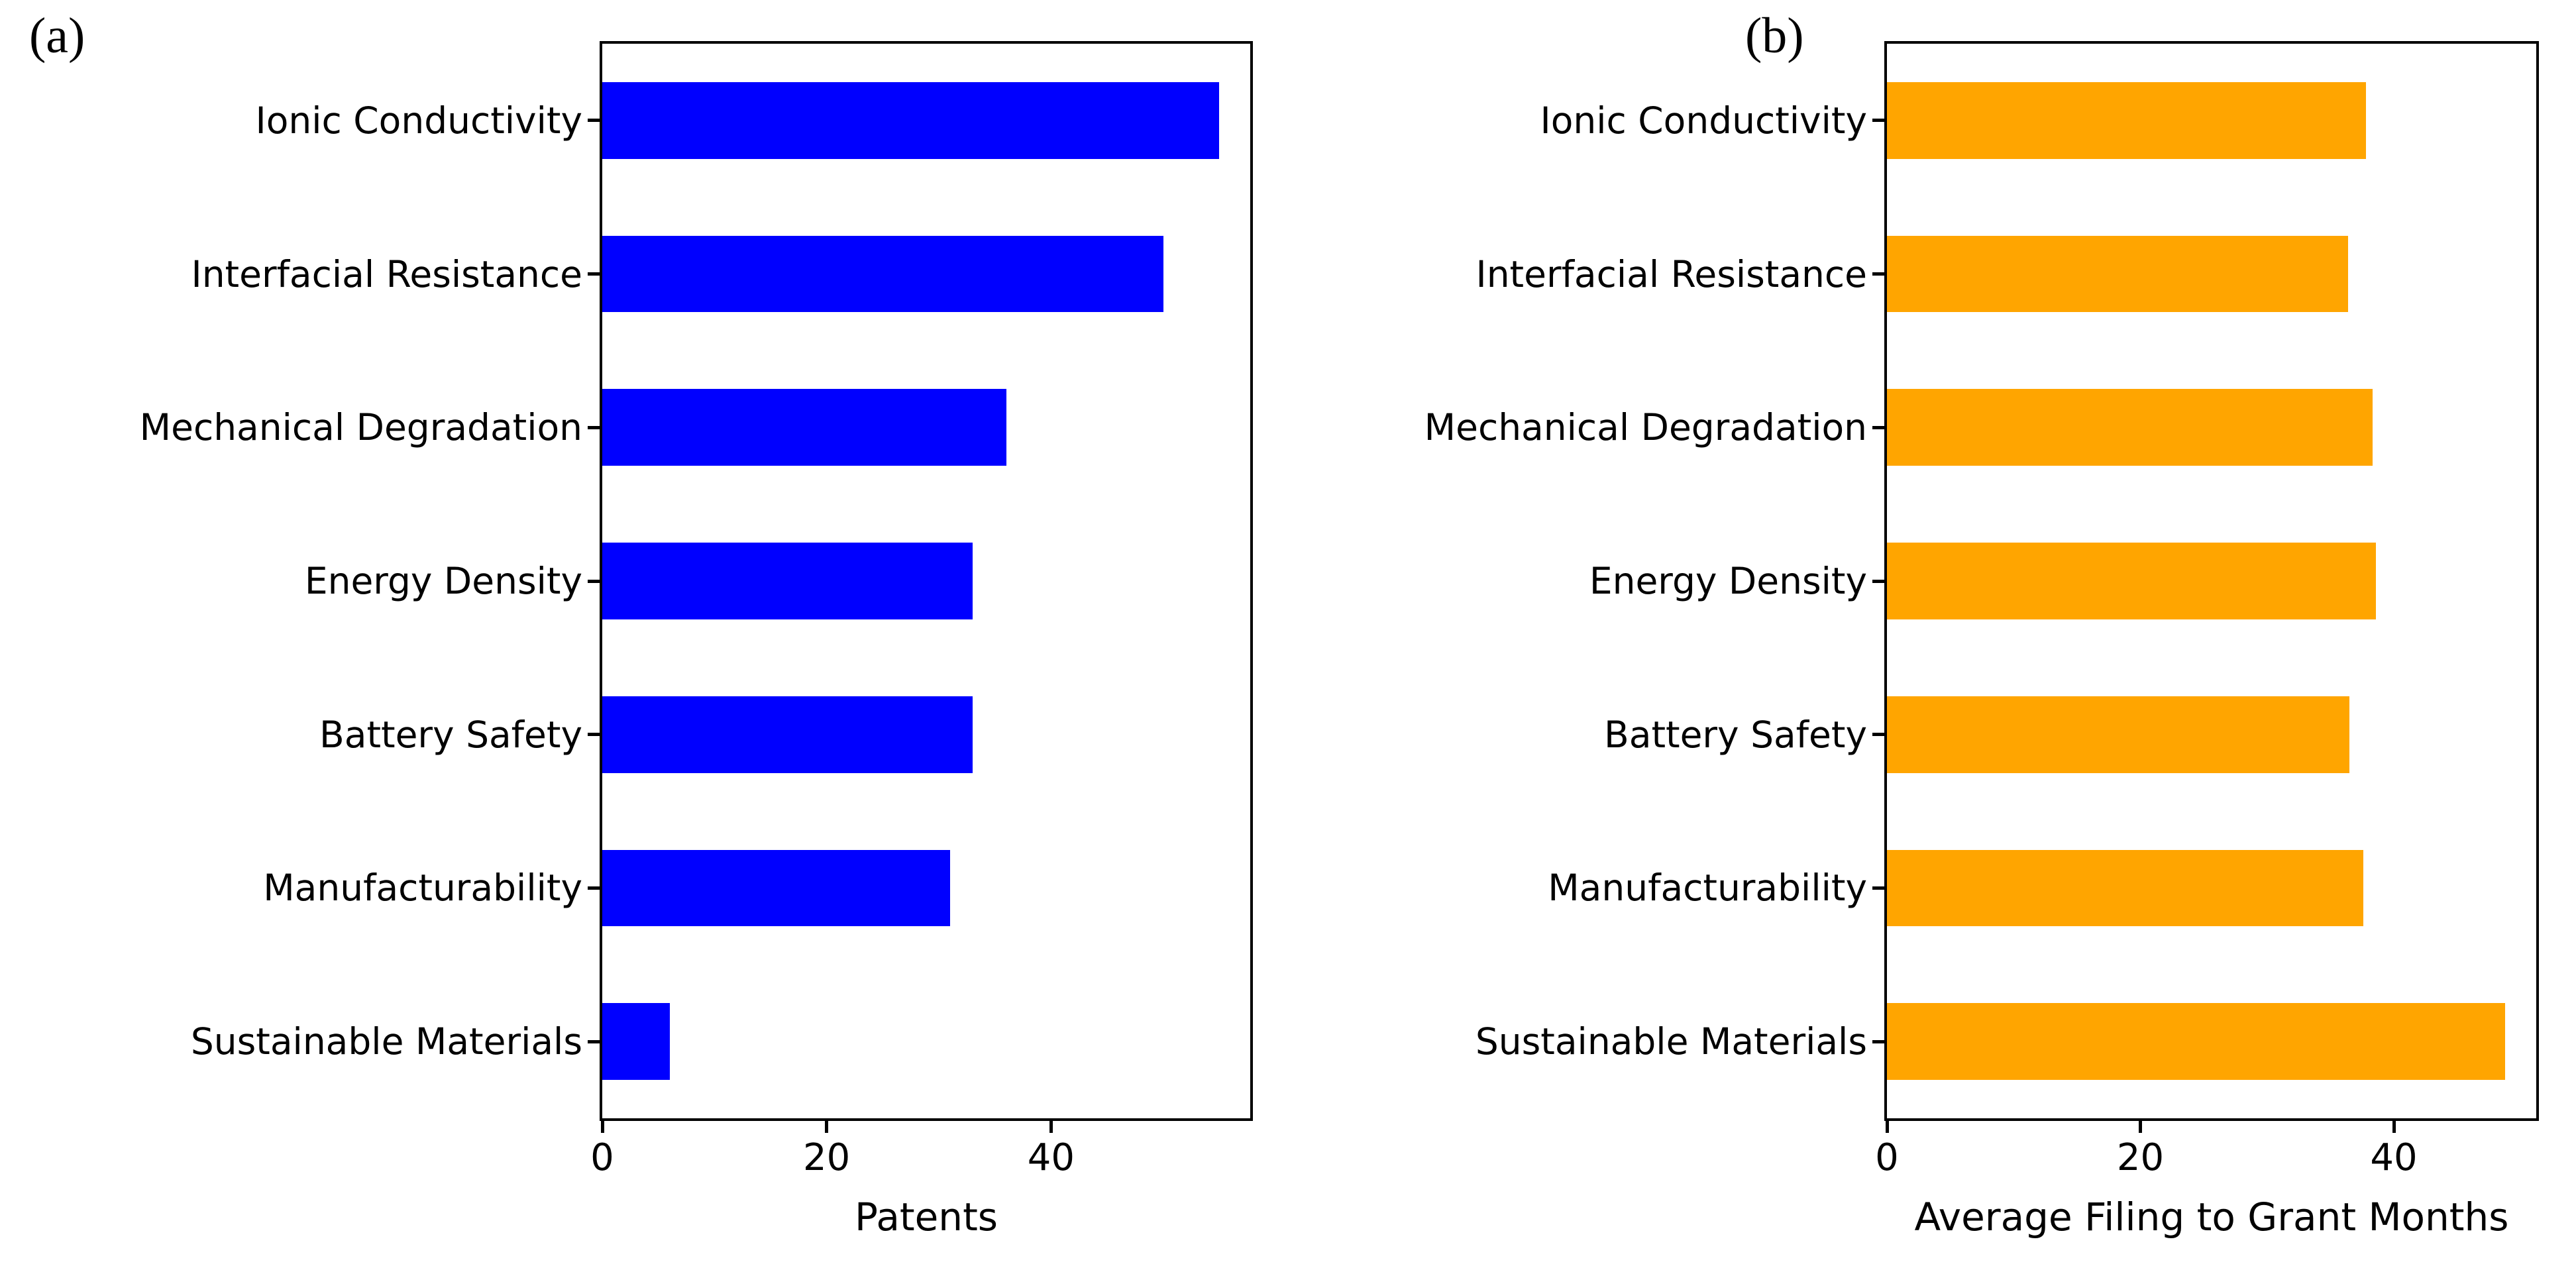  What do you see at coordinates (2211, 1217) in the screenshot?
I see `panel-b-xaxis-title: Average Filing to Grant Months` at bounding box center [2211, 1217].